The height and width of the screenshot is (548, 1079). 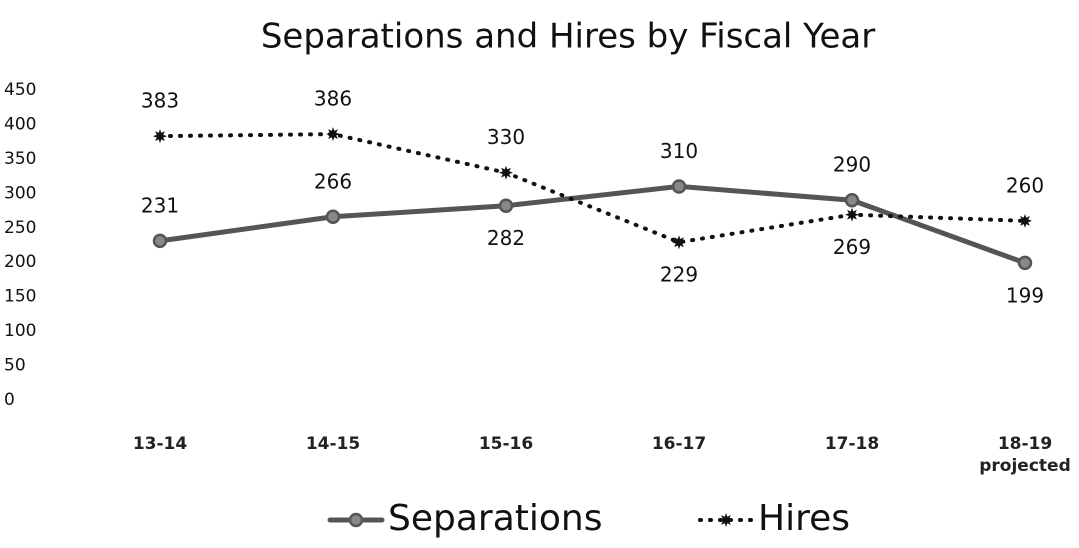 What do you see at coordinates (15, 366) in the screenshot?
I see `y-tick-label: 50` at bounding box center [15, 366].